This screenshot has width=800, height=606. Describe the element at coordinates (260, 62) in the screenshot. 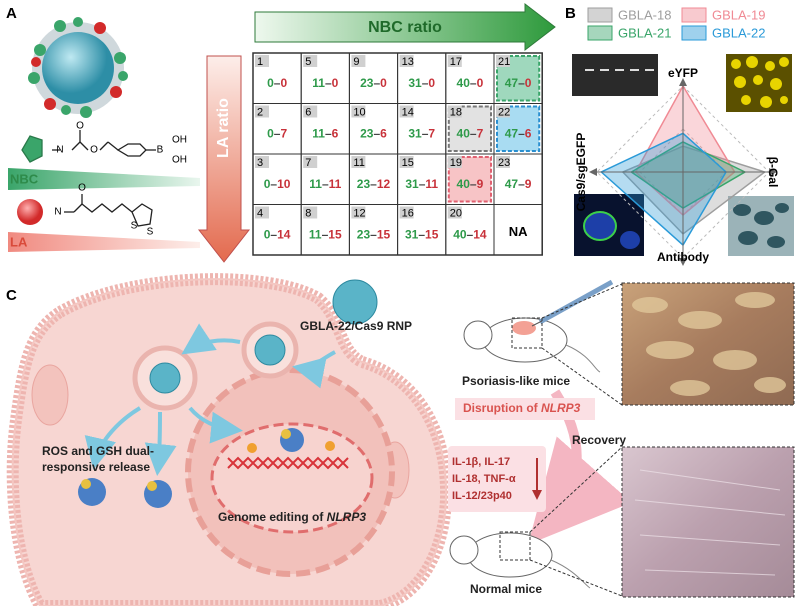

I see `cell-index: 1` at that location.